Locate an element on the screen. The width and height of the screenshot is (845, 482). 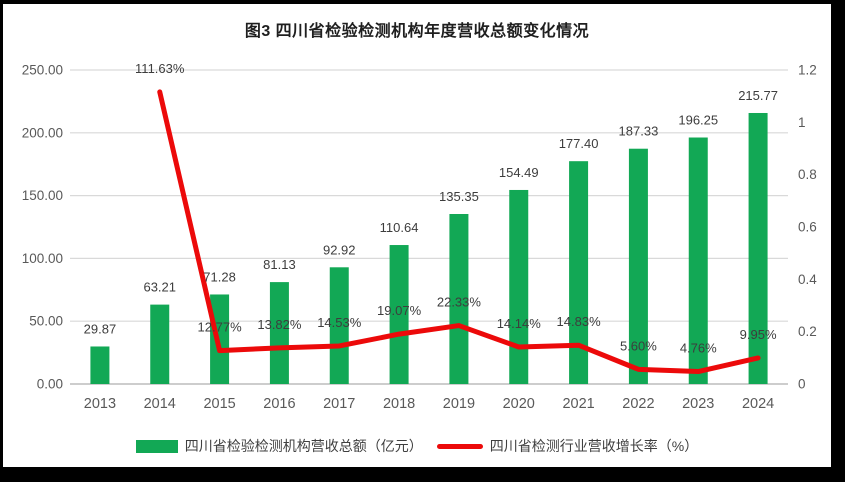
legend: 四川省检验检测机构营收总额（亿元） 四川省检测行业营收增长率（%） is located at coordinates (417, 446).